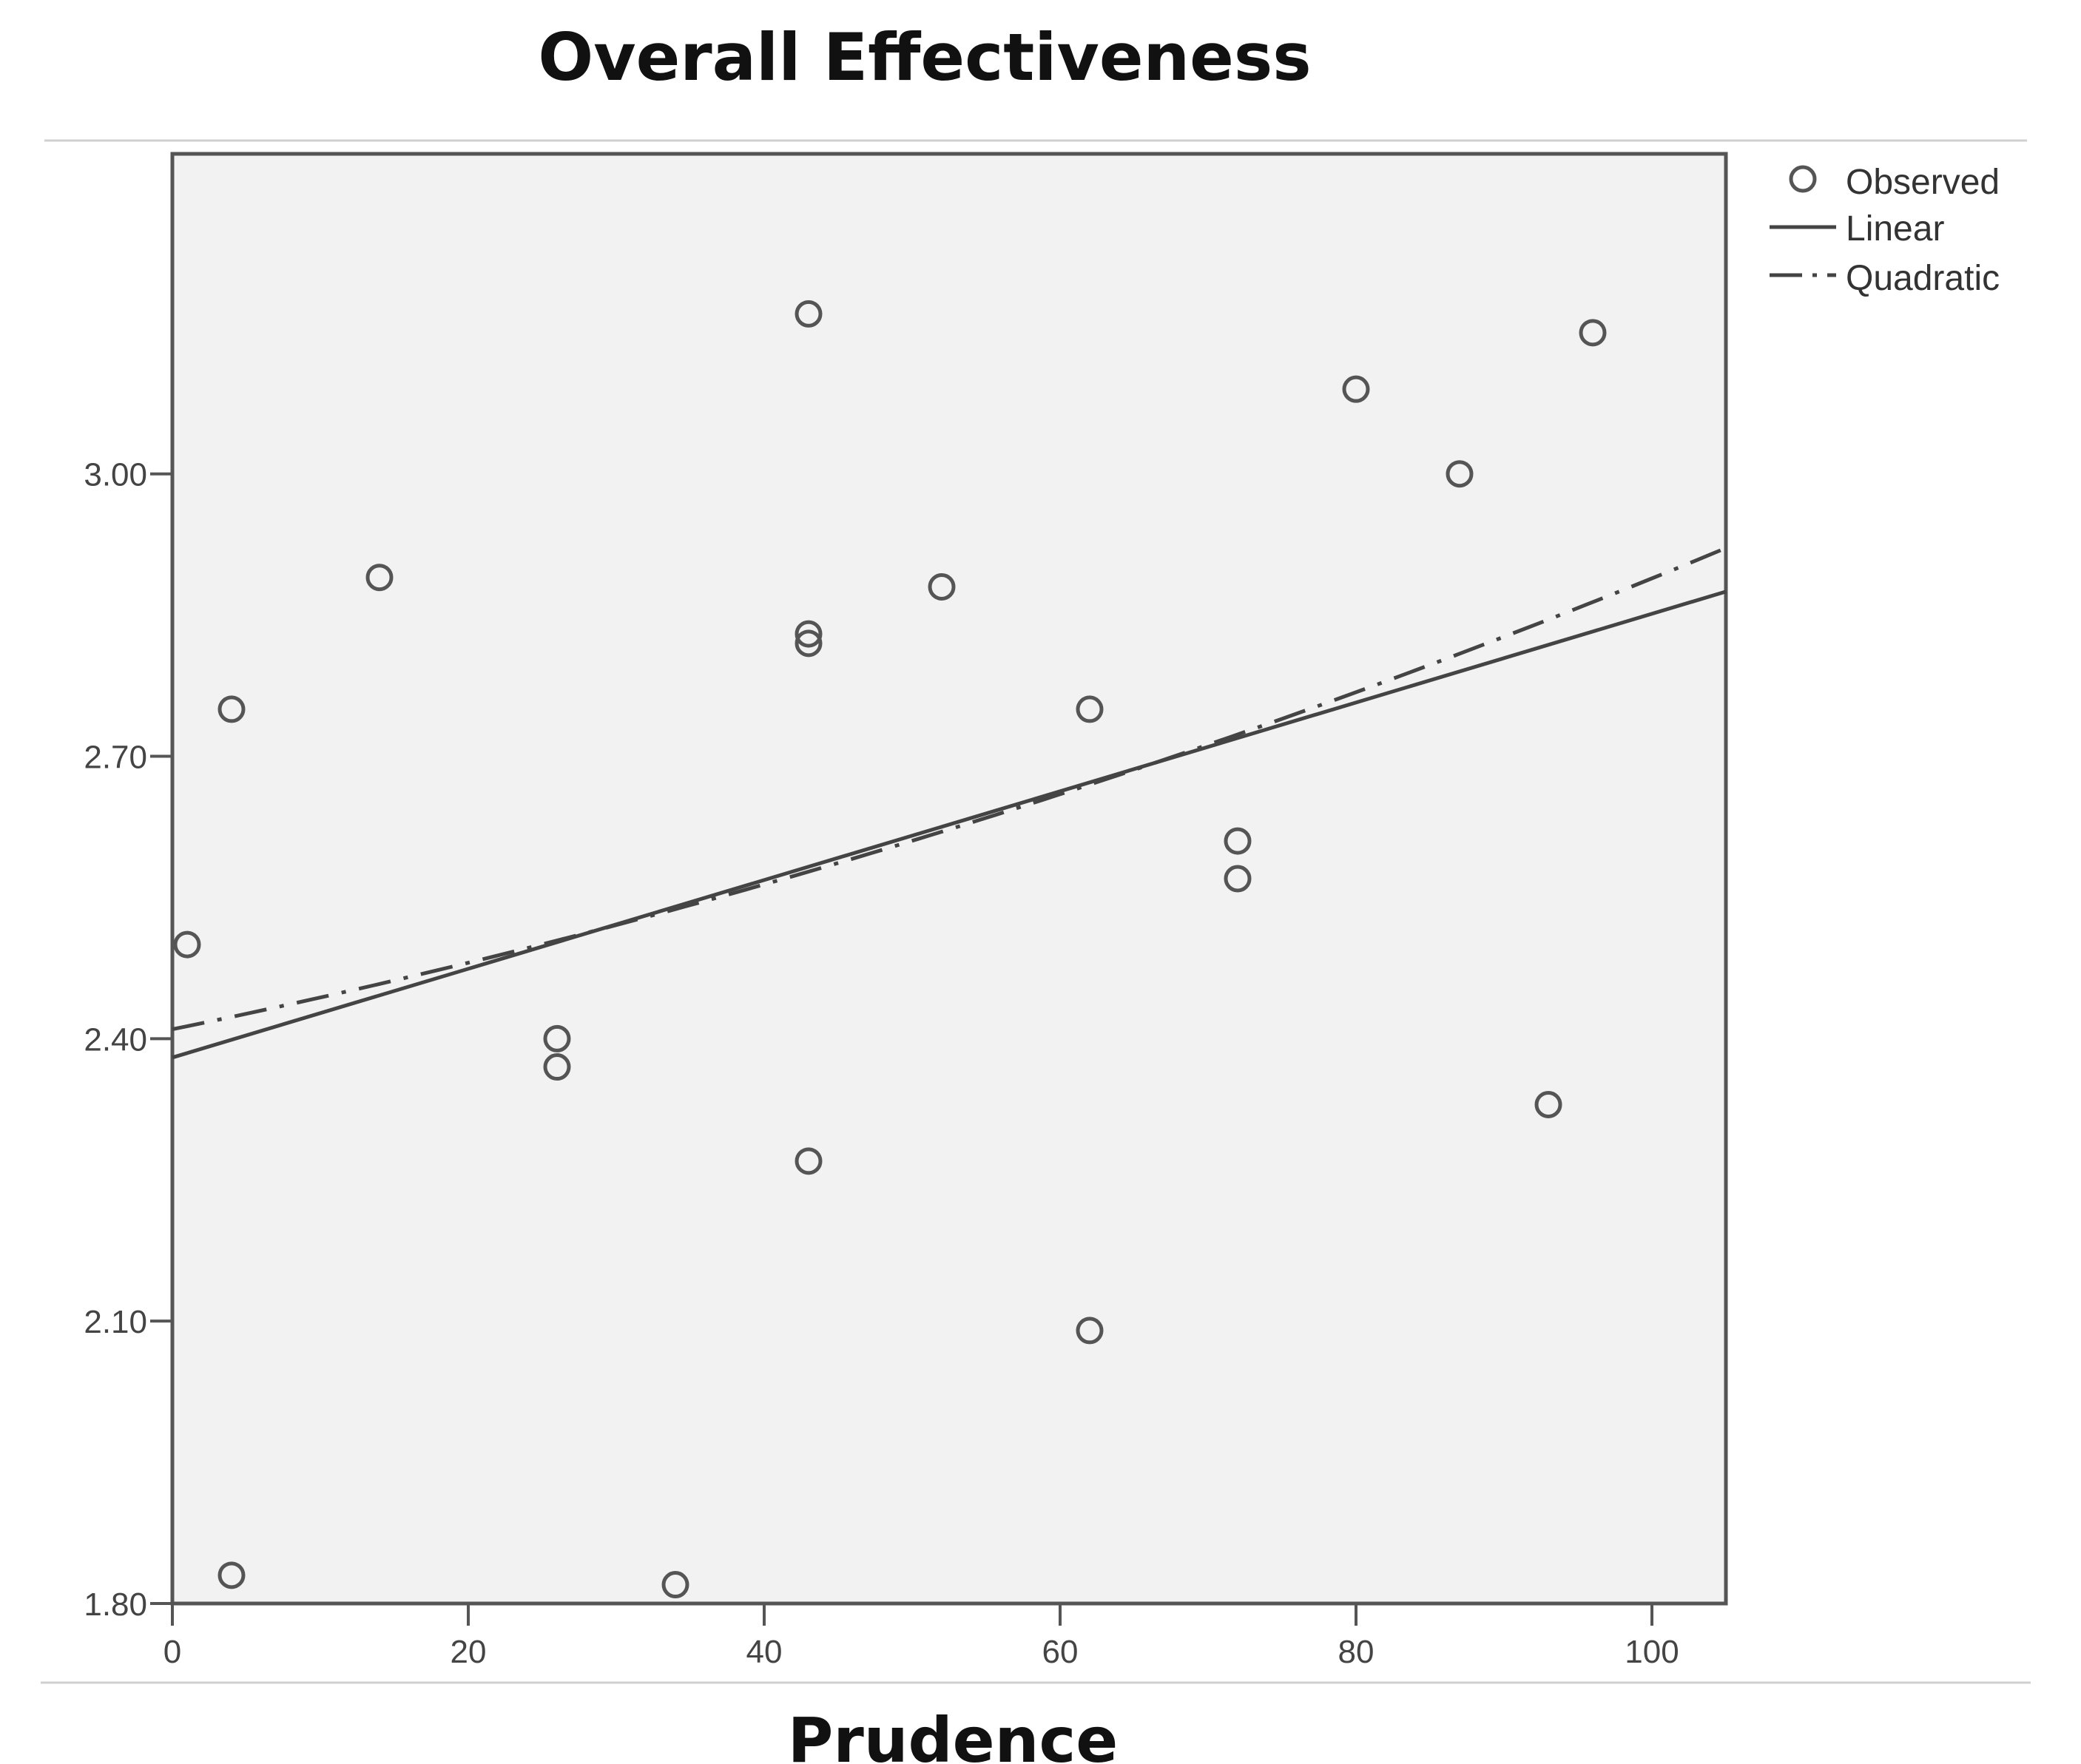  I want to click on x-tick-label: 60, so click(1060, 1652).